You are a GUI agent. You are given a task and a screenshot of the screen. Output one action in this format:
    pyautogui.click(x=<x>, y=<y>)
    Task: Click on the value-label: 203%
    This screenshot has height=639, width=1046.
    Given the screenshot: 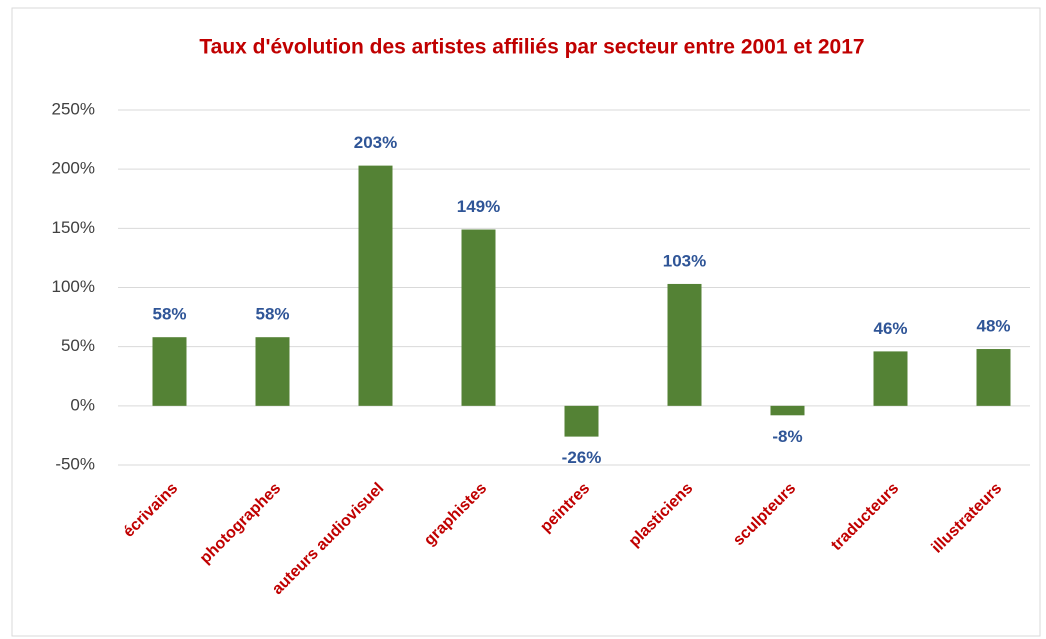 What is the action you would take?
    pyautogui.click(x=375, y=142)
    